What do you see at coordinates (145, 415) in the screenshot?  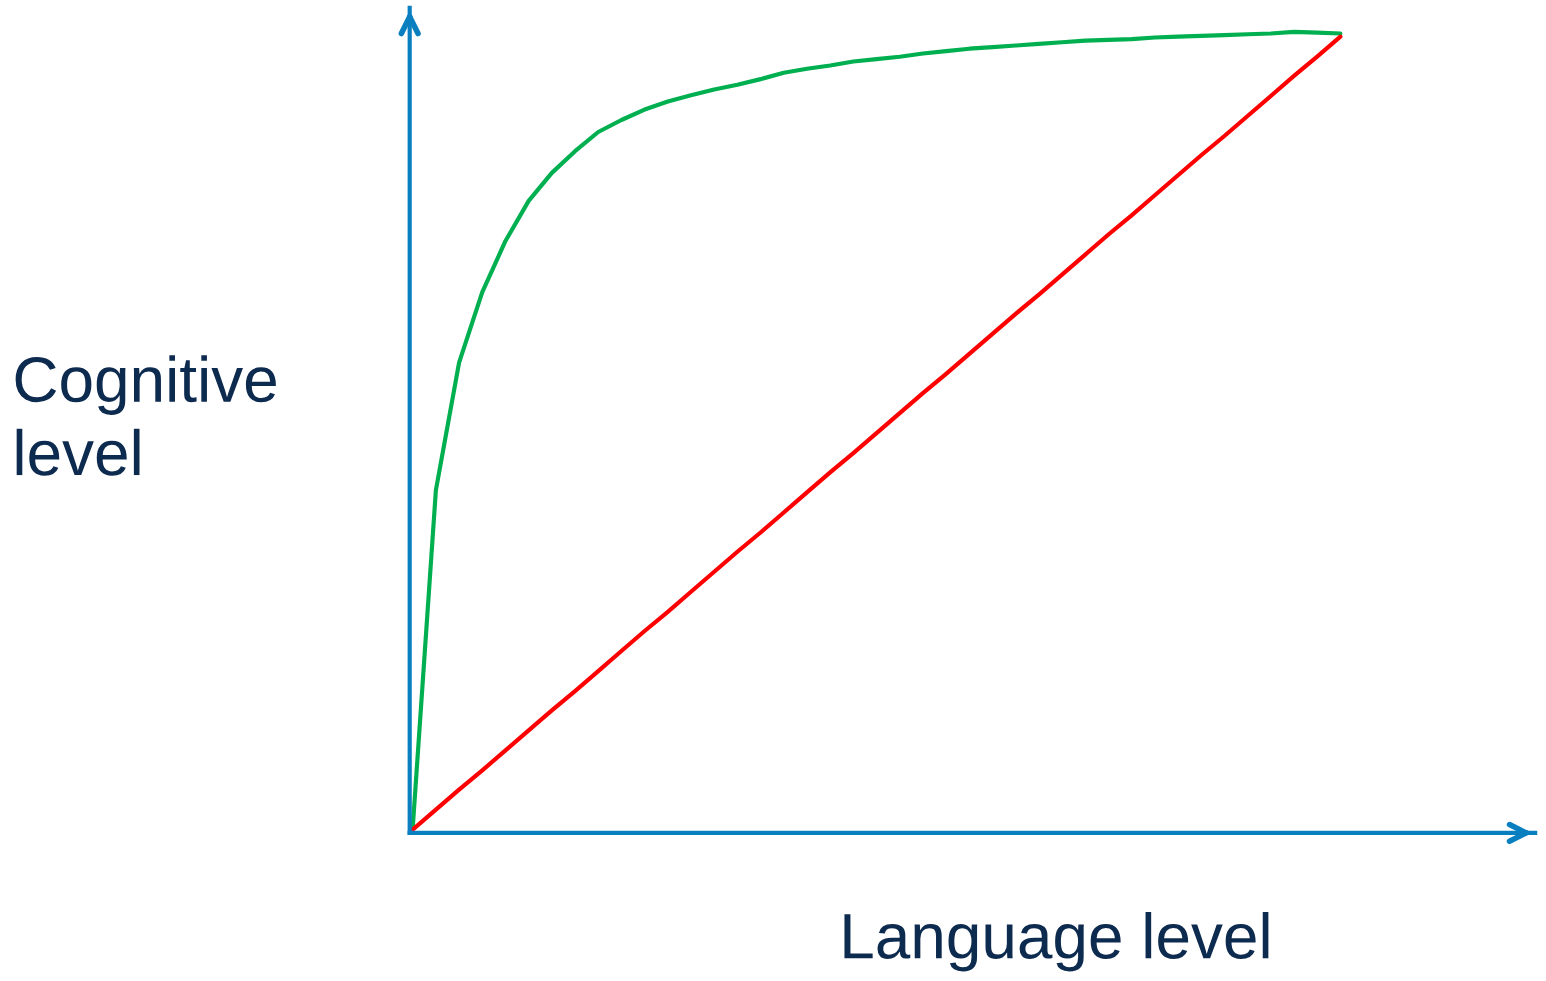 I see `y-axis-title: Cognitive level` at bounding box center [145, 415].